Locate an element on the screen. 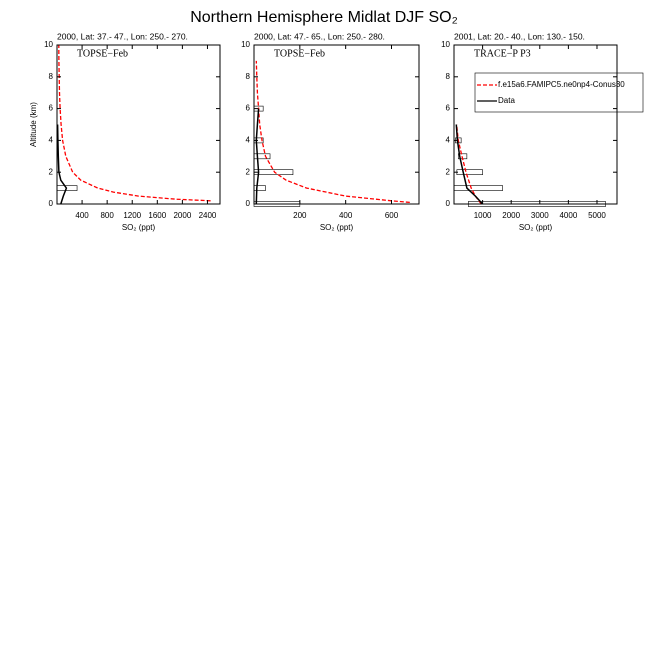  panel-header: 2000, Lat: 37.- 47., Lon: 250.- 270. is located at coordinates (122, 36).